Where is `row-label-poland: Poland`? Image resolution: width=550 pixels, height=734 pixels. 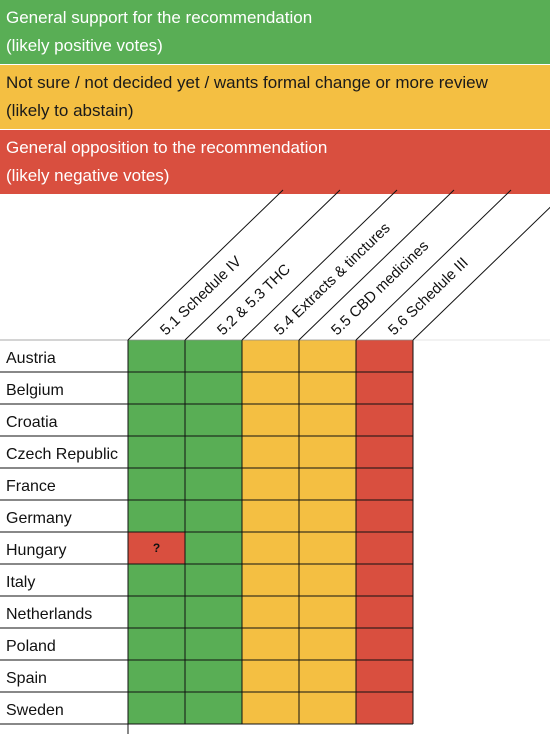
row-label-poland: Poland is located at coordinates (31, 646).